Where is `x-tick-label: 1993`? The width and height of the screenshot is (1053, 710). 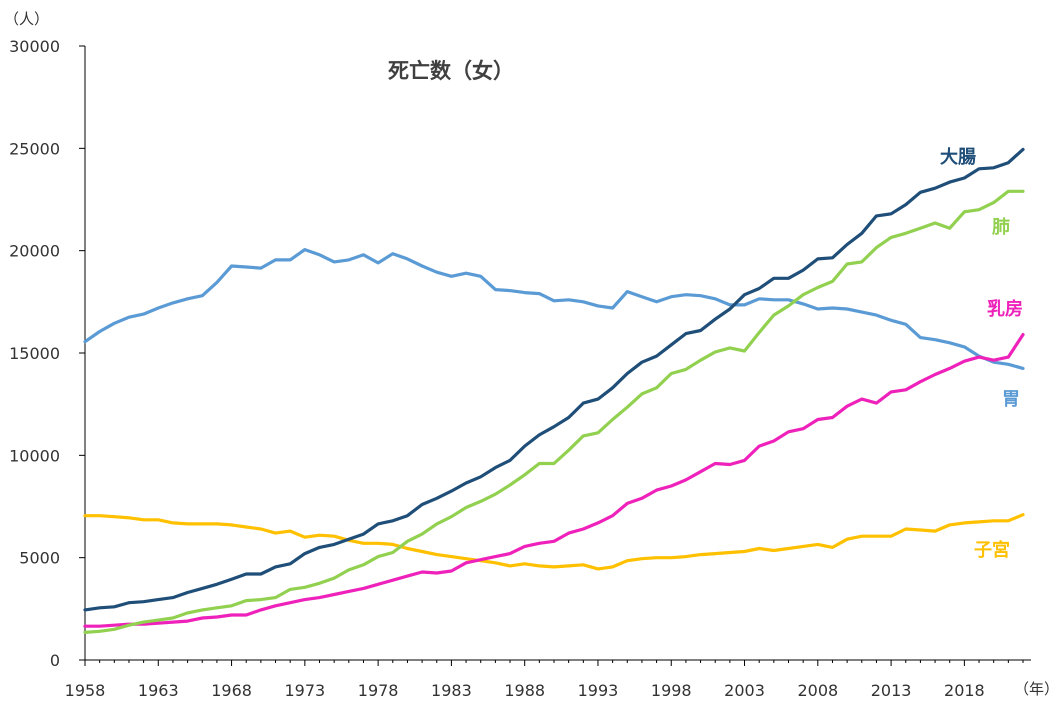
x-tick-label: 1993 is located at coordinates (598, 690).